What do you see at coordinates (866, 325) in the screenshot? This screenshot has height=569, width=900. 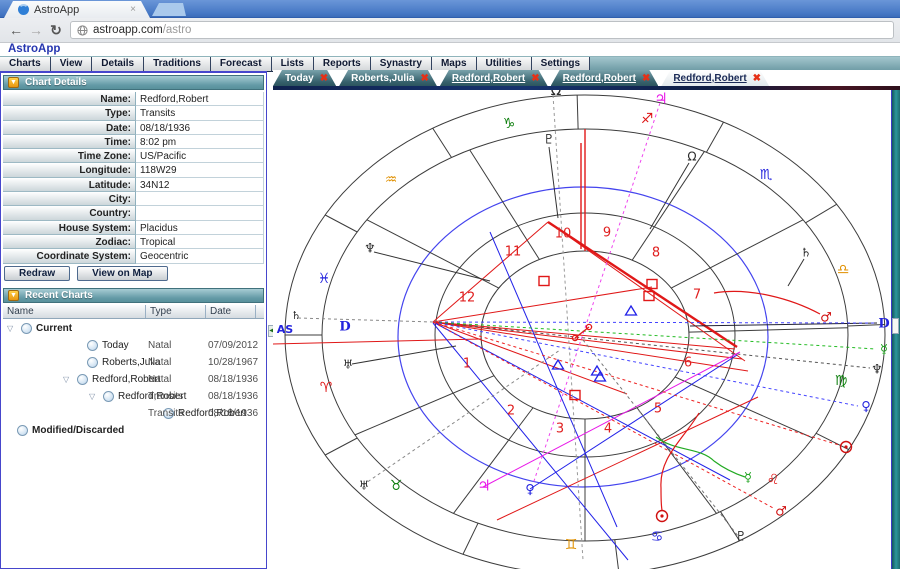 I see `zodiac-division-line` at bounding box center [866, 325].